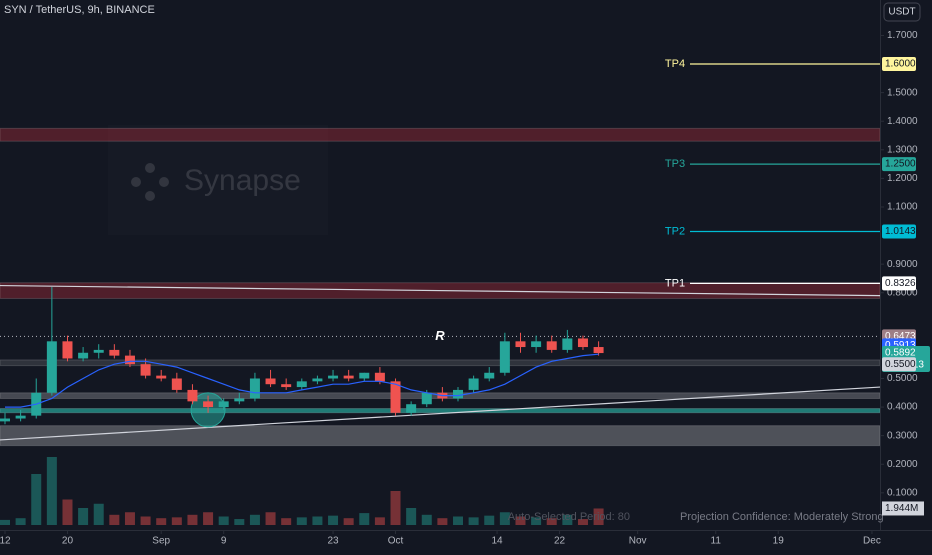  I want to click on level-name: TP3, so click(675, 164).